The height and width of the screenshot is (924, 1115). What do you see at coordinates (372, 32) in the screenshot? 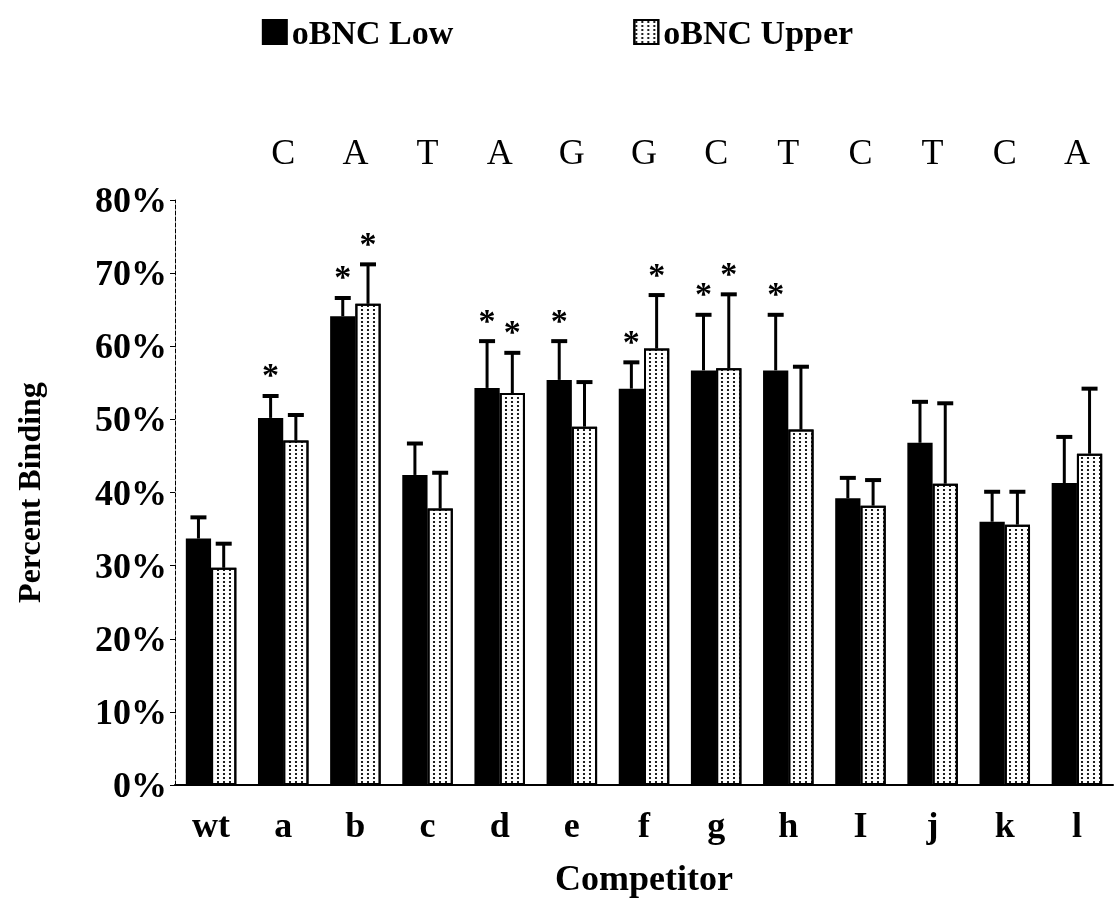
I see `legend-label: oBNC Low` at bounding box center [372, 32].